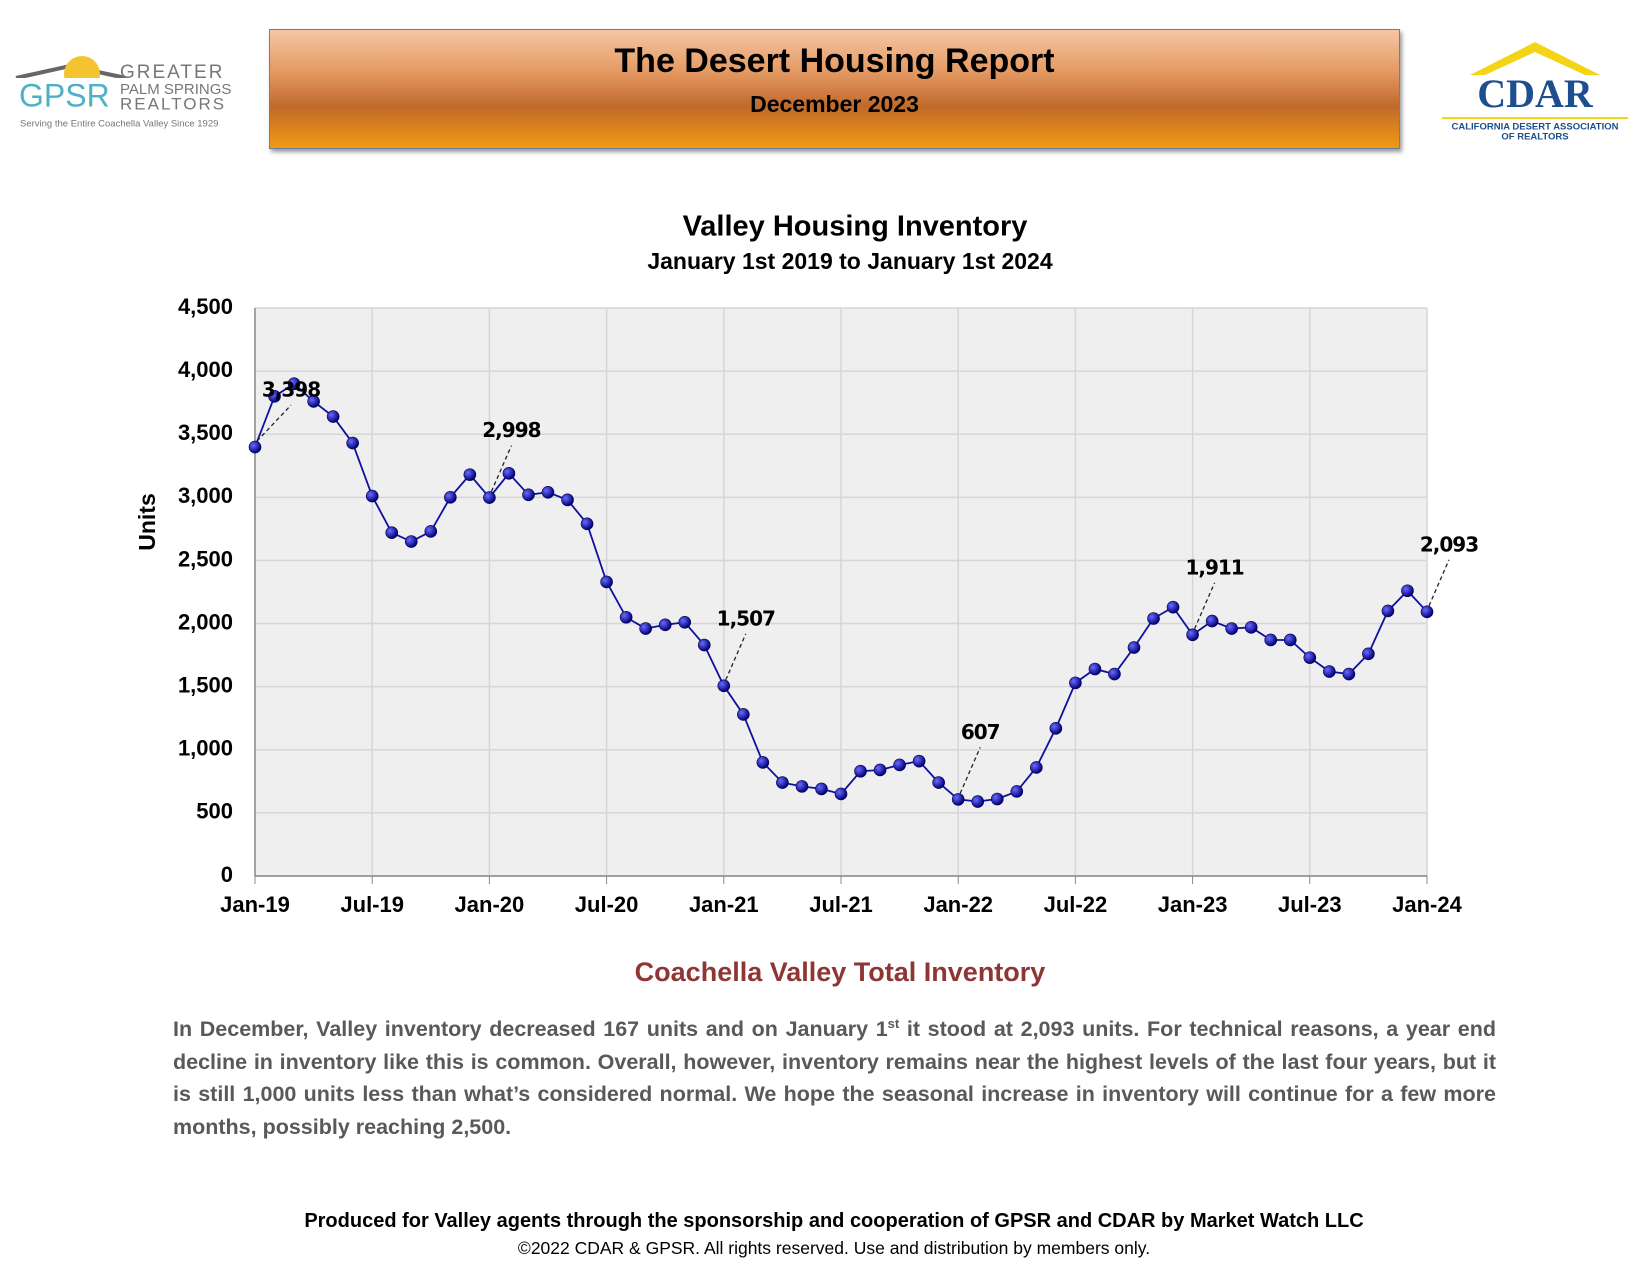 The image size is (1650, 1275). What do you see at coordinates (490, 904) in the screenshot?
I see `x-tick-label: Jan-20` at bounding box center [490, 904].